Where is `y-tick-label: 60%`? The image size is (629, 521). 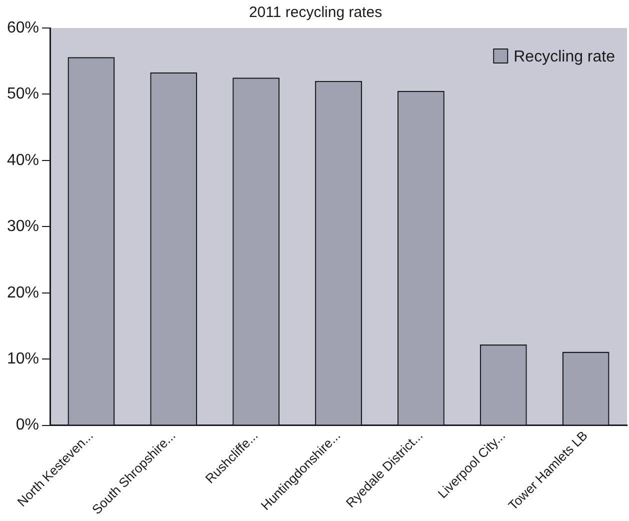
y-tick-label: 60% is located at coordinates (23, 27).